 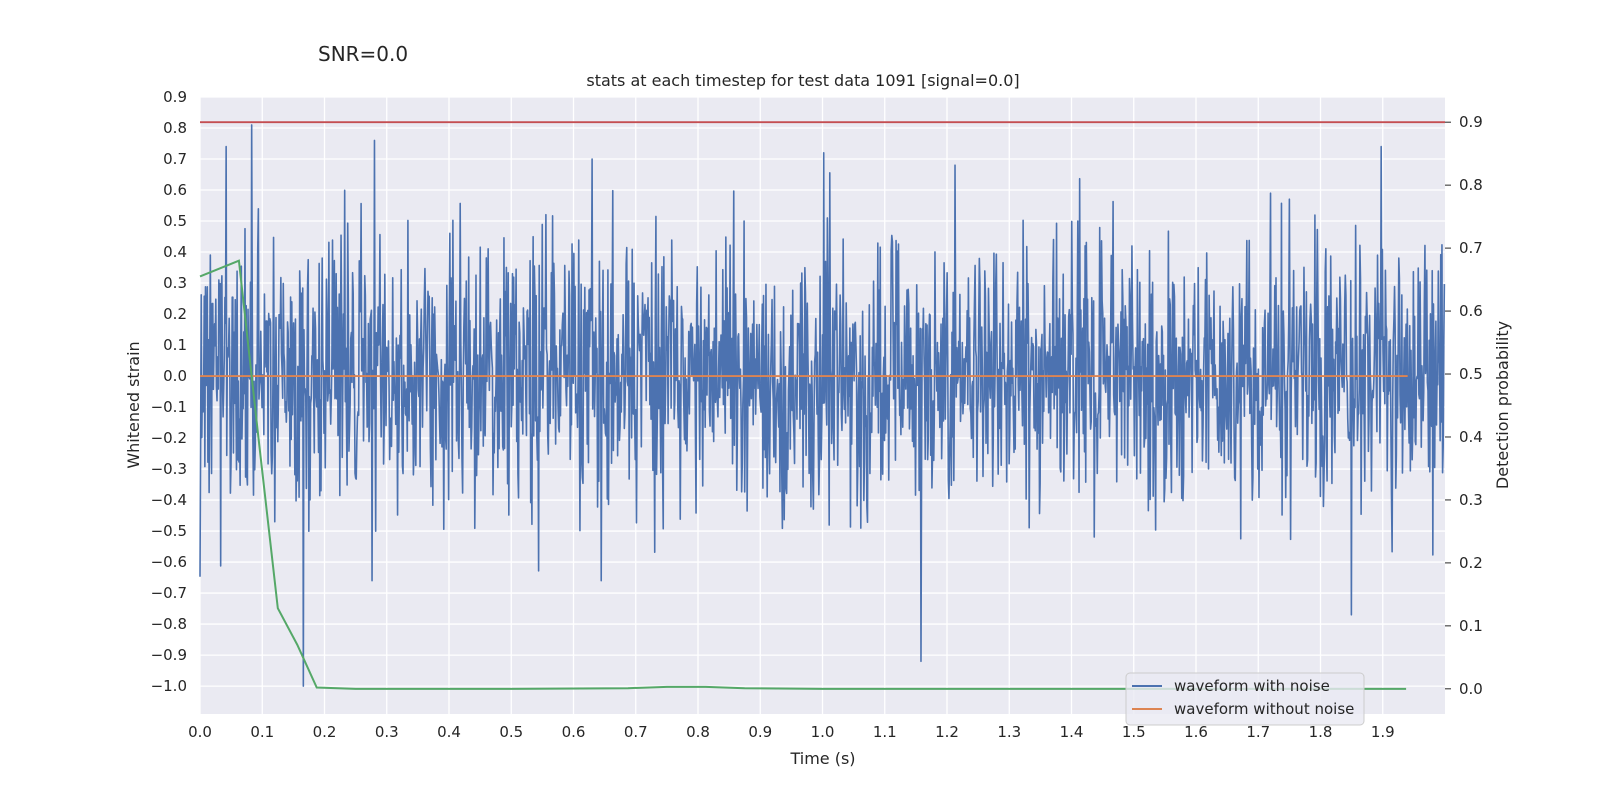 I want to click on y-tick-label: 0.3, so click(x=175, y=283).